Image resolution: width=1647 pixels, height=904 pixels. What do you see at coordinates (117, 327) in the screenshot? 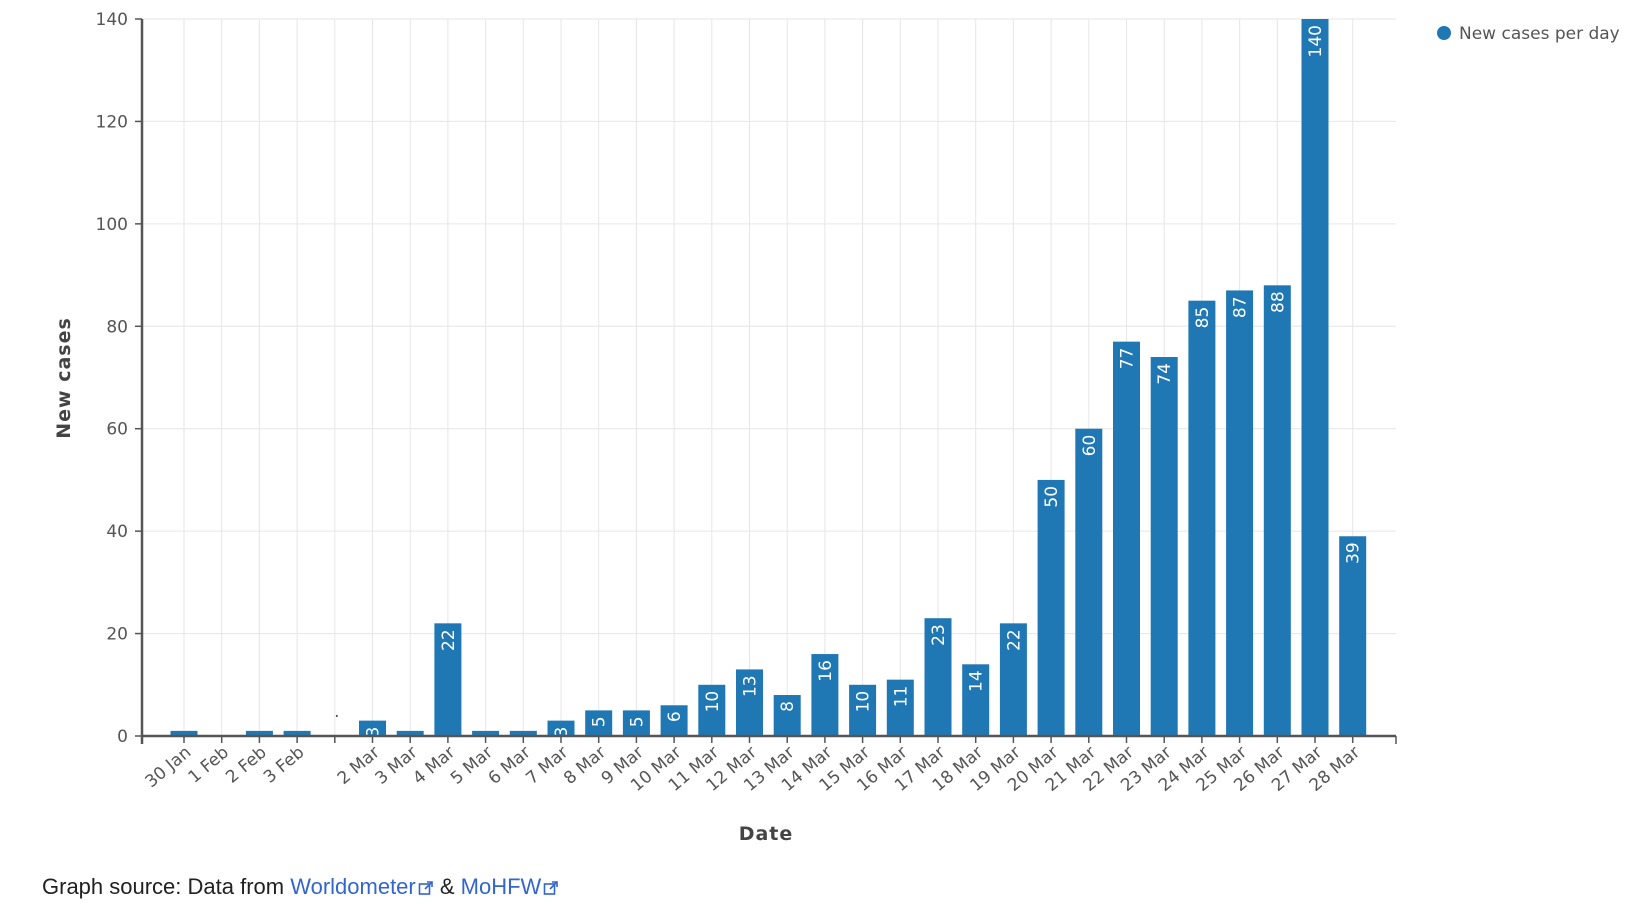
I see `y-tick-label: 80` at bounding box center [117, 327].